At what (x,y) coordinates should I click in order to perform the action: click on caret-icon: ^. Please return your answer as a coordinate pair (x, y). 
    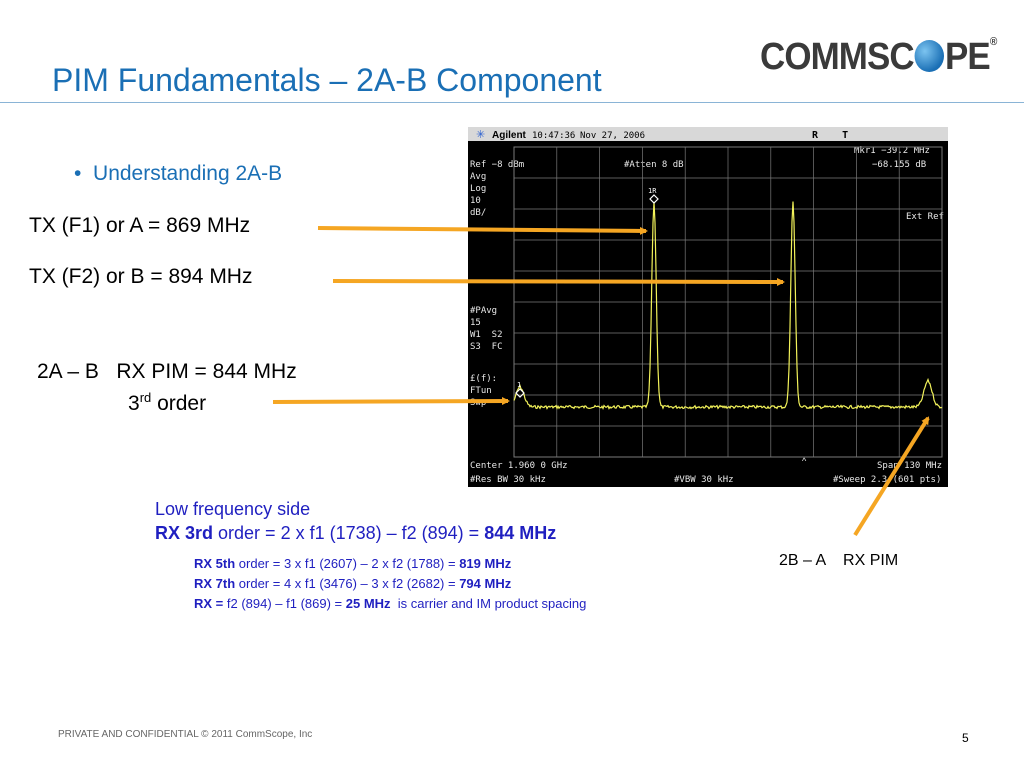
    Looking at the image, I should click on (804, 461).